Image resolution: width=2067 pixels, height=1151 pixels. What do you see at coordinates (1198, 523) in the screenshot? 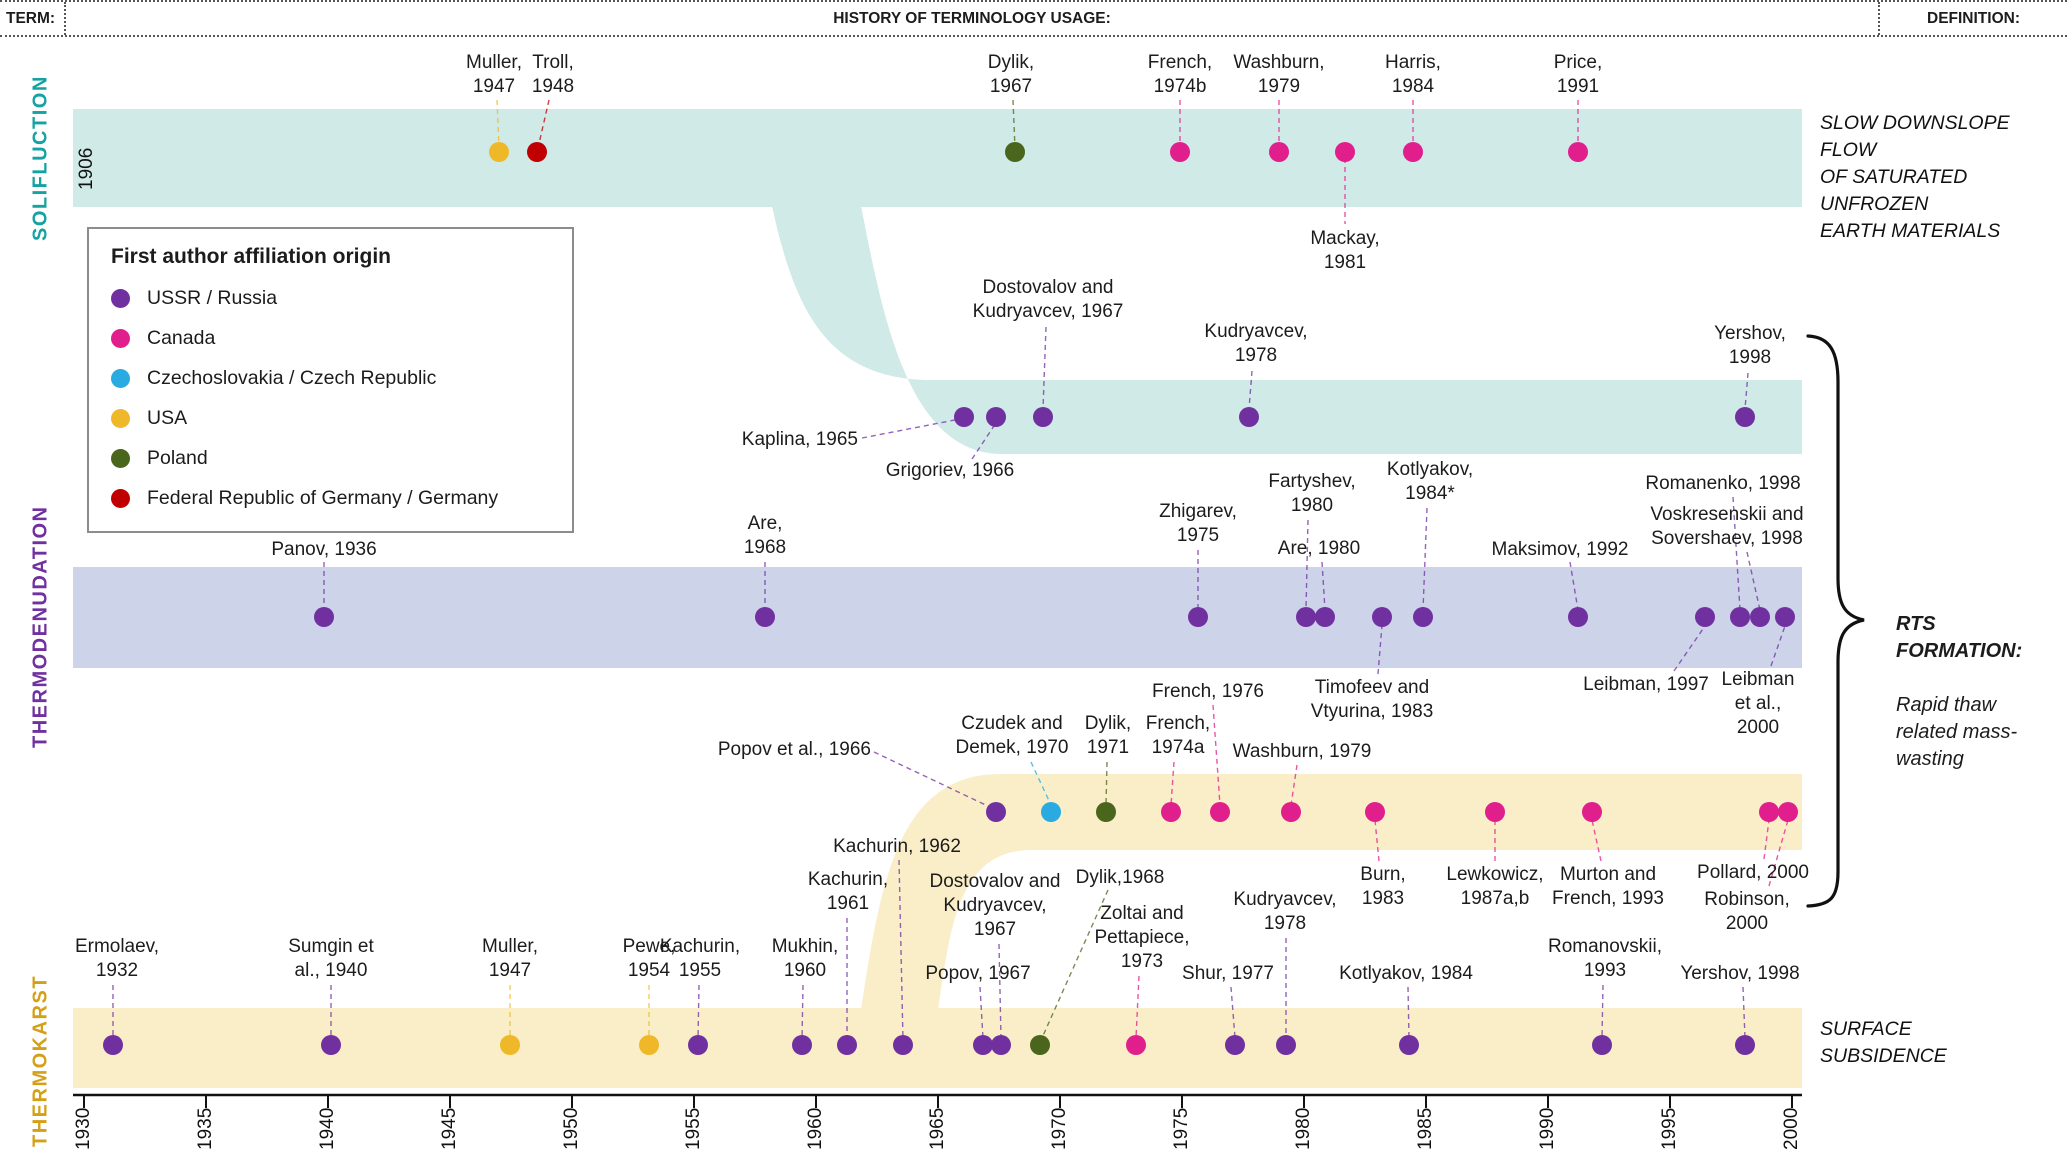
I see `citation-label: Zhigarev, 1975` at bounding box center [1198, 523].